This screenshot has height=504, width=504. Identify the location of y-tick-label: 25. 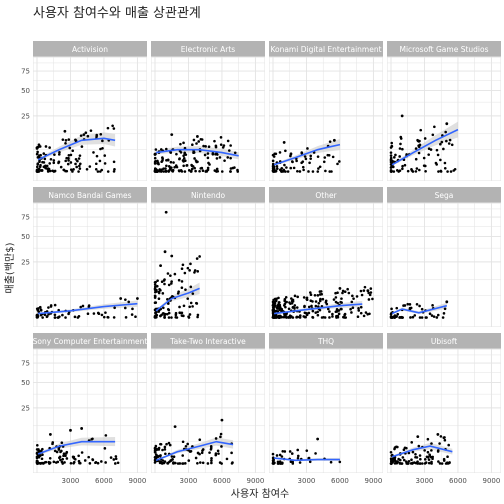
(25, 408).